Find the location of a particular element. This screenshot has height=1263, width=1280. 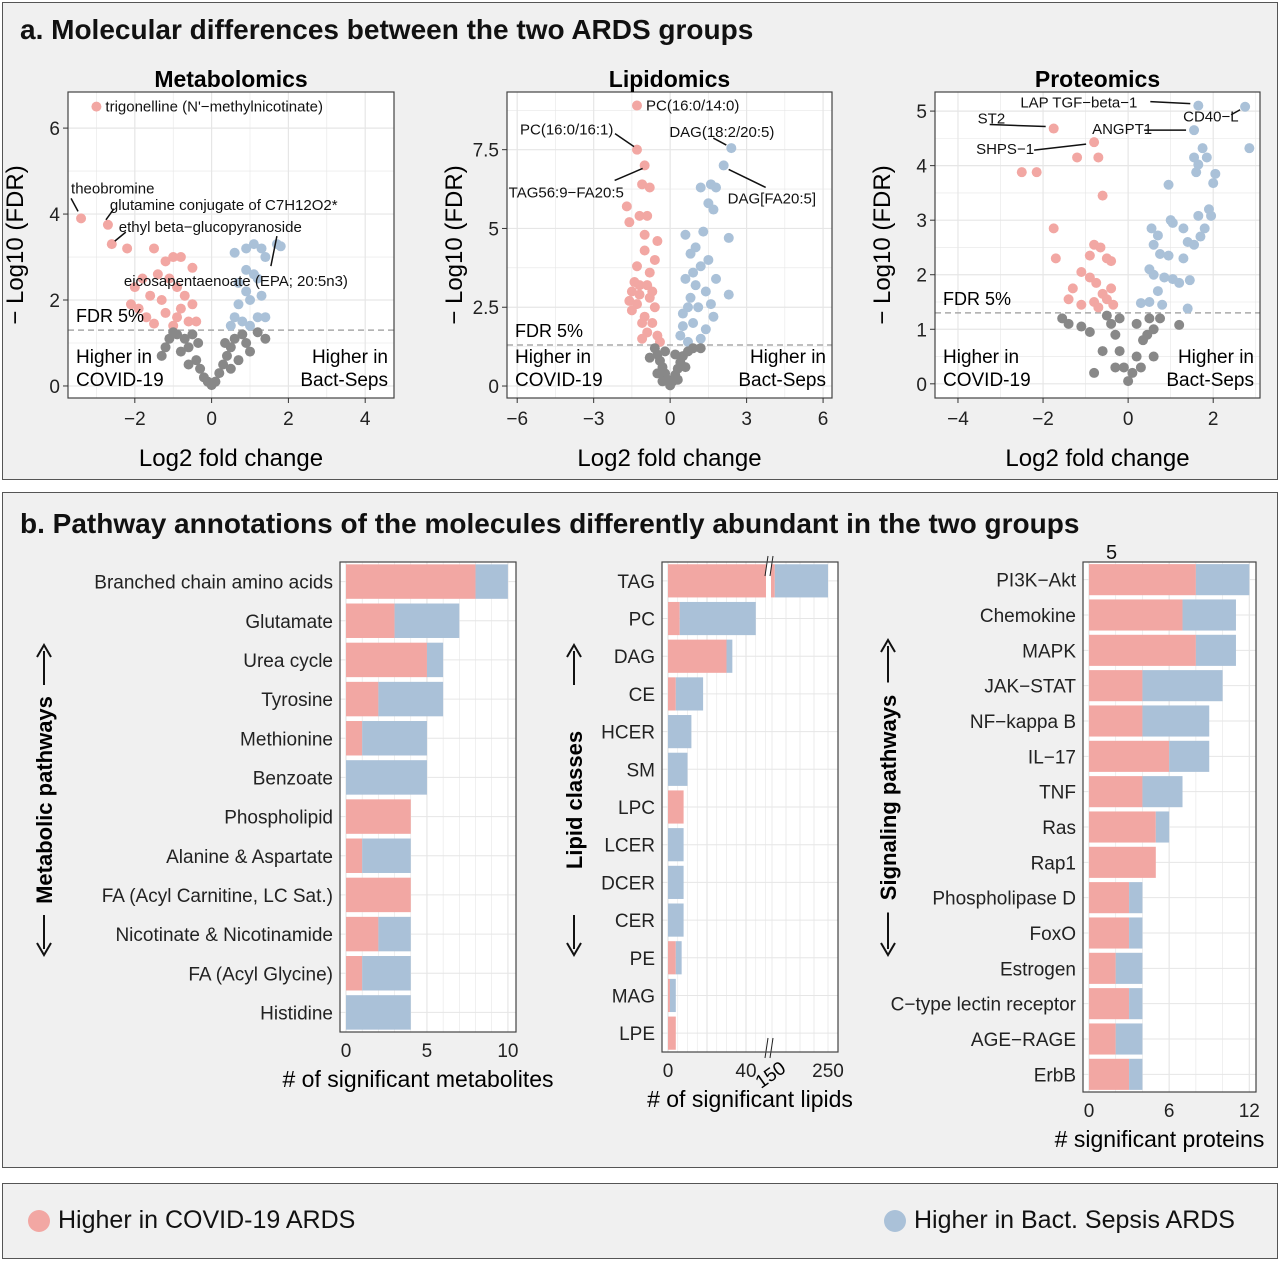

category-label: LCER is located at coordinates (629, 846).